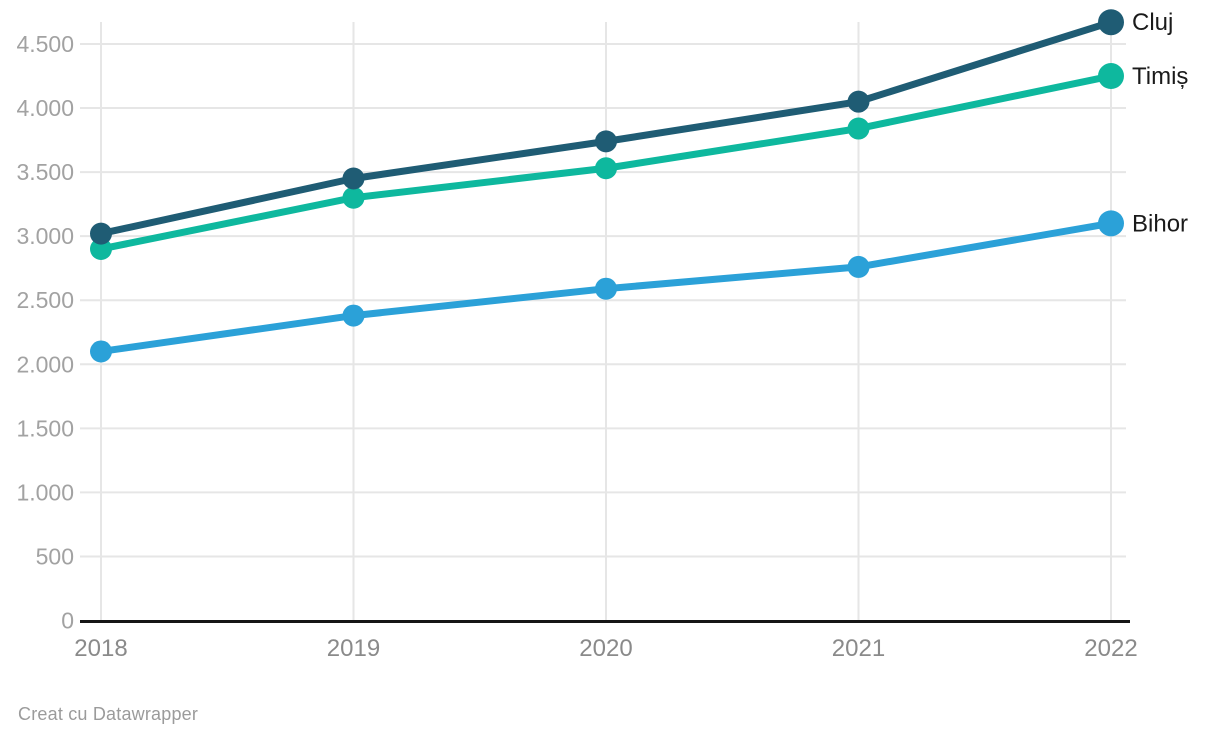 This screenshot has width=1220, height=738. What do you see at coordinates (45, 172) in the screenshot?
I see `y-tick-label: 3.500` at bounding box center [45, 172].